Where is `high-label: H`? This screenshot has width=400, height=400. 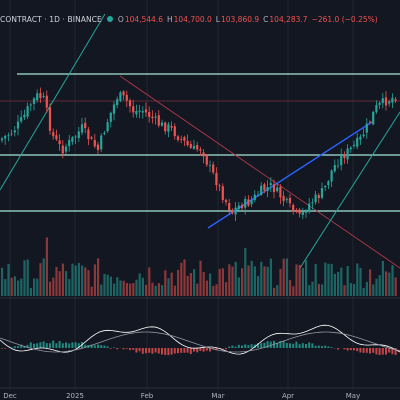
high-label: H is located at coordinates (169, 19).